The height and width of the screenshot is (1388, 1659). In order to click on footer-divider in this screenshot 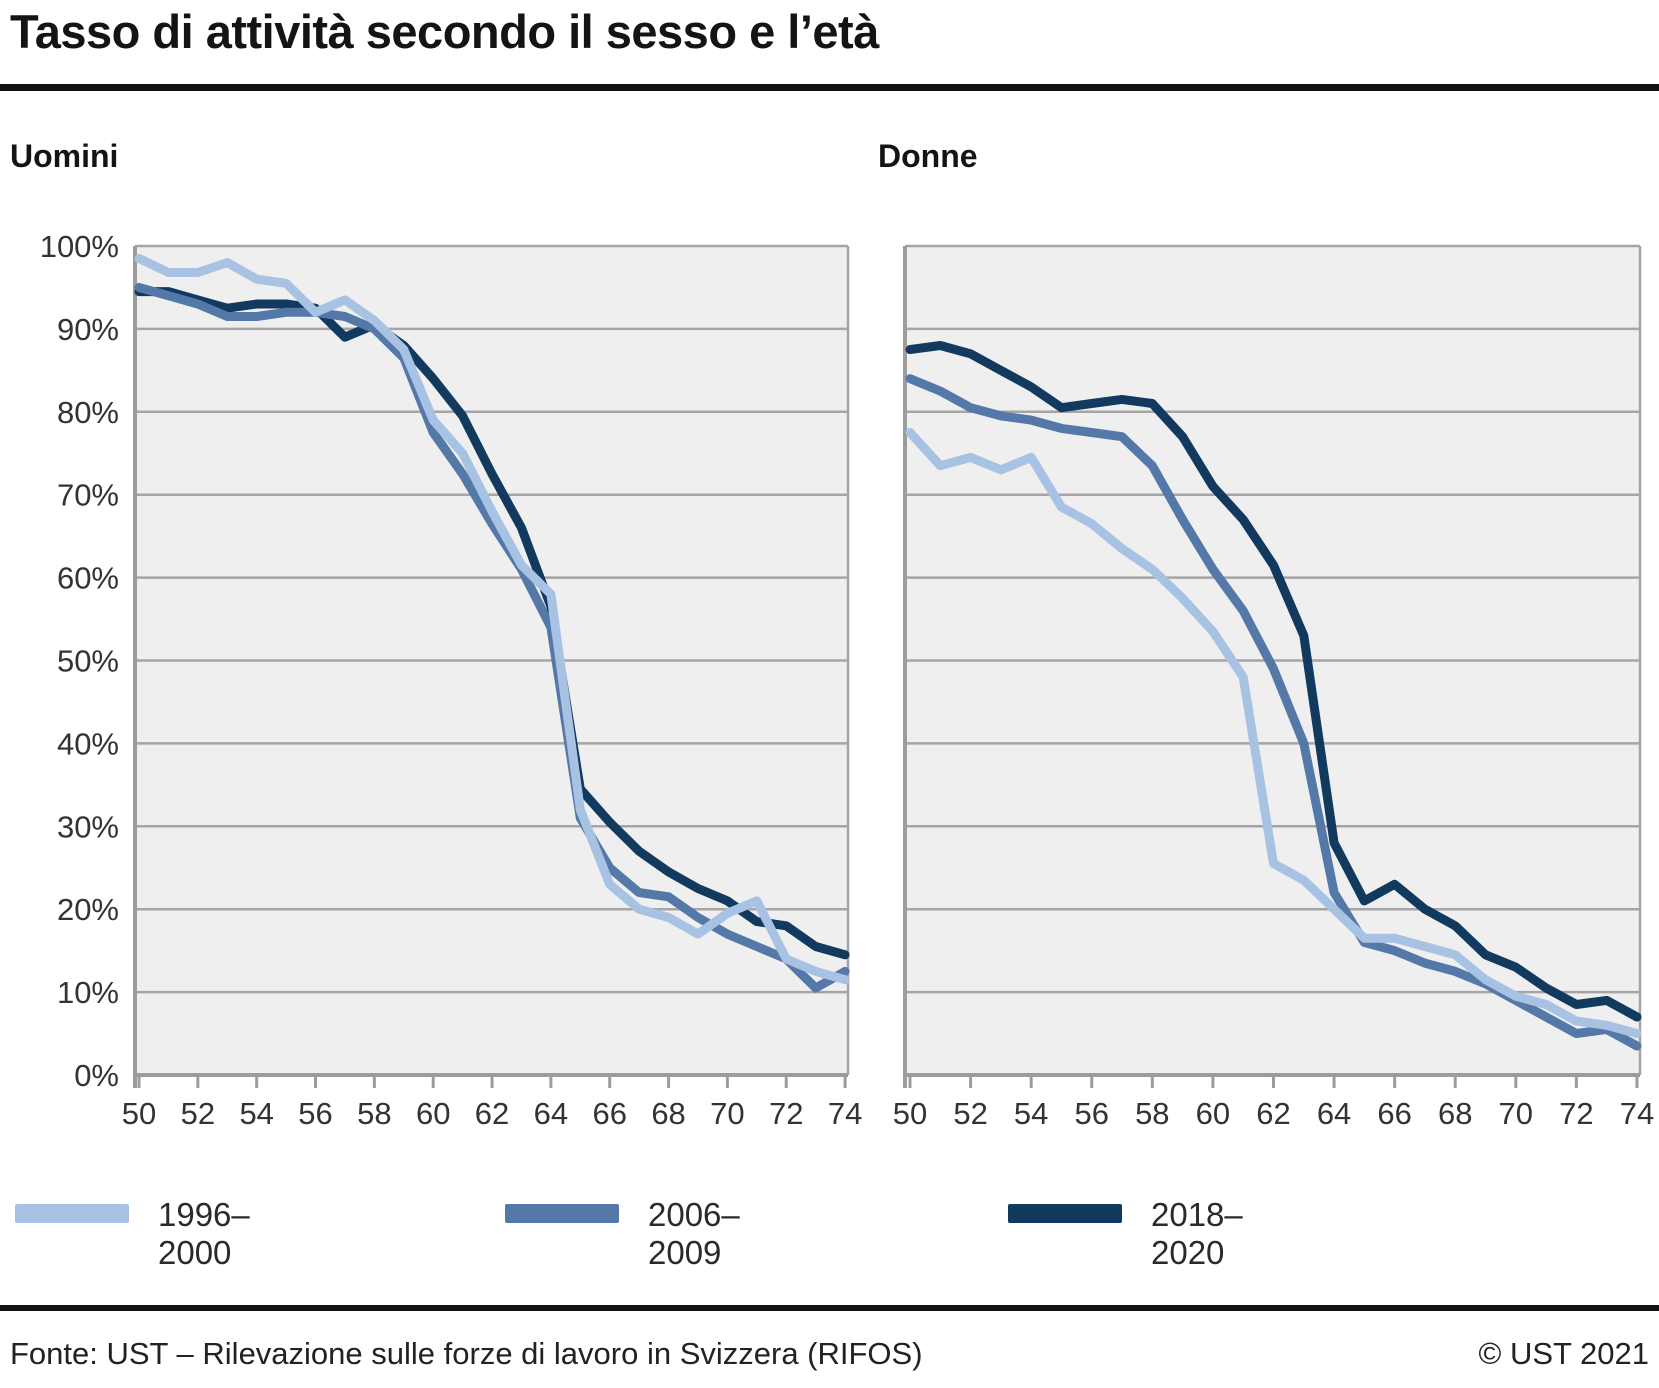, I will do `click(829, 1308)`.